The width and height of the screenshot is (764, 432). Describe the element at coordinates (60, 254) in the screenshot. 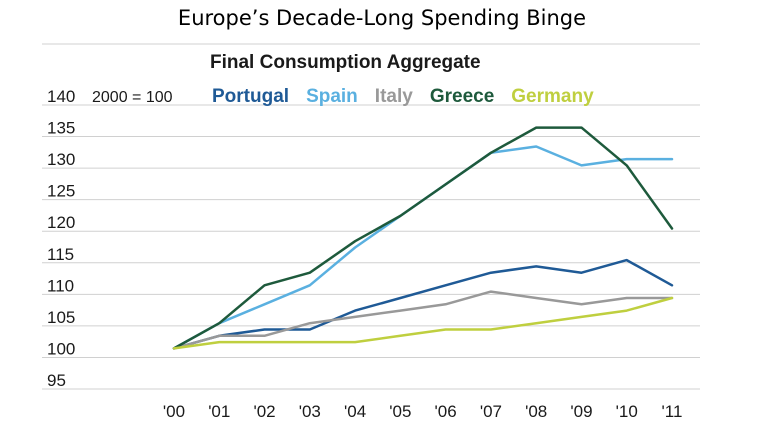

I see `y-tick-label: 115` at that location.